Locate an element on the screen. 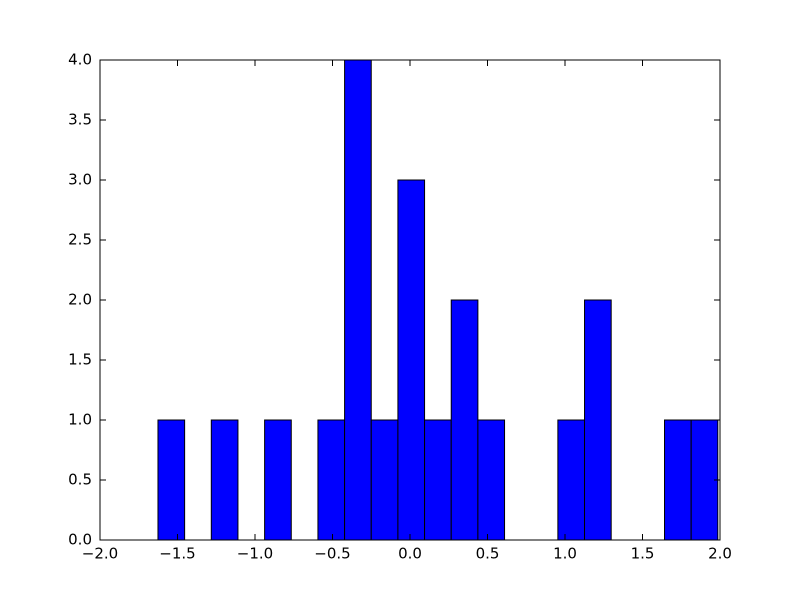 The height and width of the screenshot is (600, 800). x-tick-label: 0.0 is located at coordinates (410, 554).